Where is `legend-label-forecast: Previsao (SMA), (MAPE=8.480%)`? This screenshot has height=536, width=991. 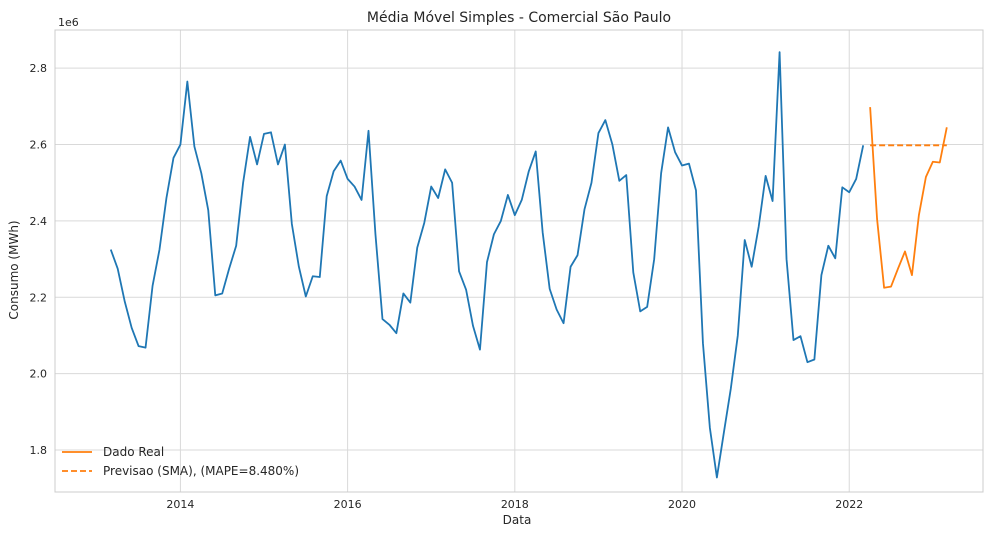
legend-label-forecast: Previsao (SMA), (MAPE=8.480%) is located at coordinates (201, 471).